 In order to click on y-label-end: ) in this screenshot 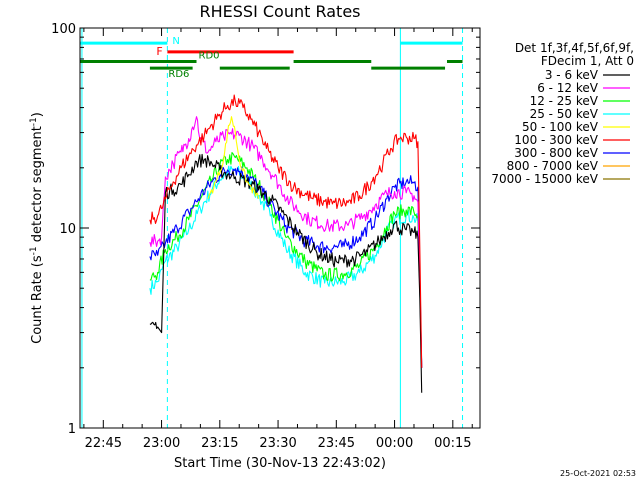, I will do `click(37, 114)`.